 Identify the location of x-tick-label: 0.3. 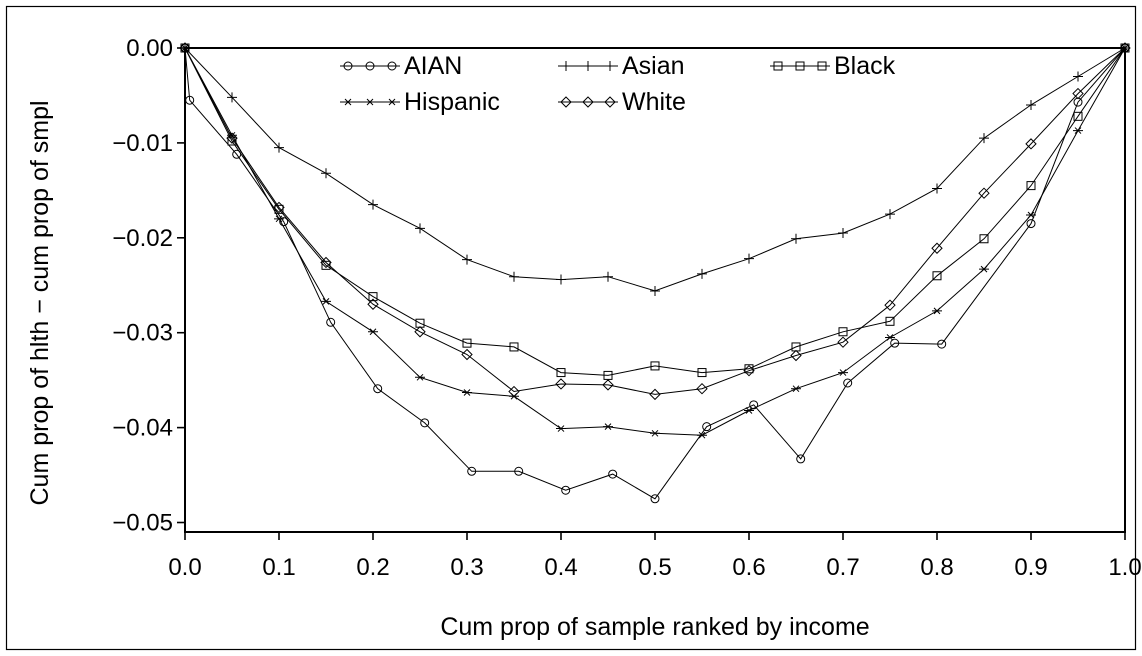
(466, 567).